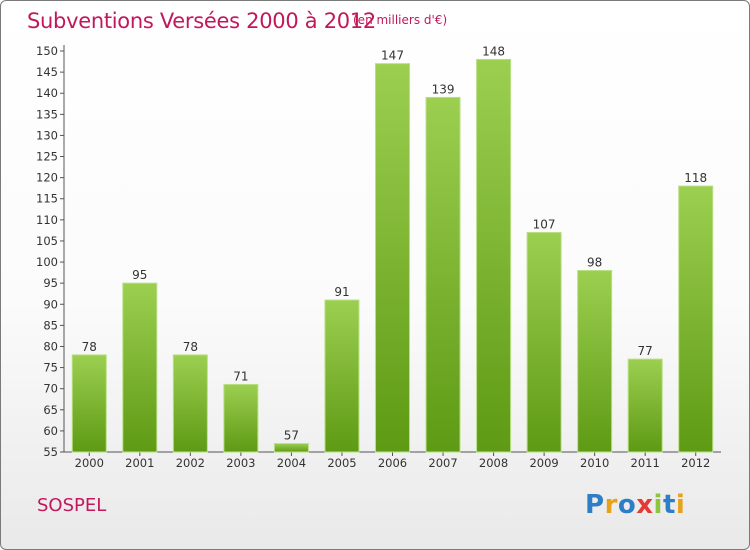 The image size is (750, 550). Describe the element at coordinates (50, 325) in the screenshot. I see `y-tick-label: 85` at that location.